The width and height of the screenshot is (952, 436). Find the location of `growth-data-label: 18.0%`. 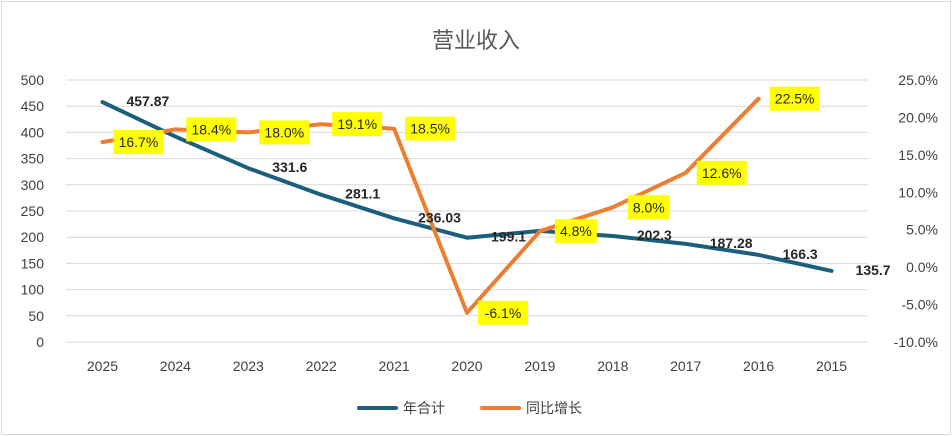

growth-data-label: 18.0% is located at coordinates (284, 132).